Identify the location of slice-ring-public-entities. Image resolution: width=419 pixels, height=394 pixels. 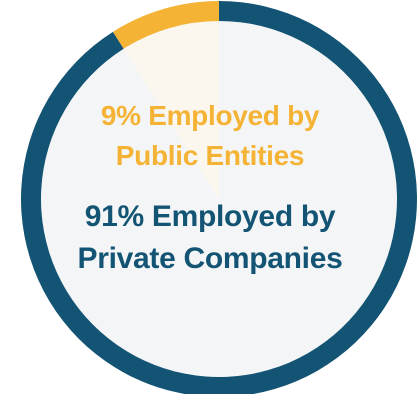
(165, 25).